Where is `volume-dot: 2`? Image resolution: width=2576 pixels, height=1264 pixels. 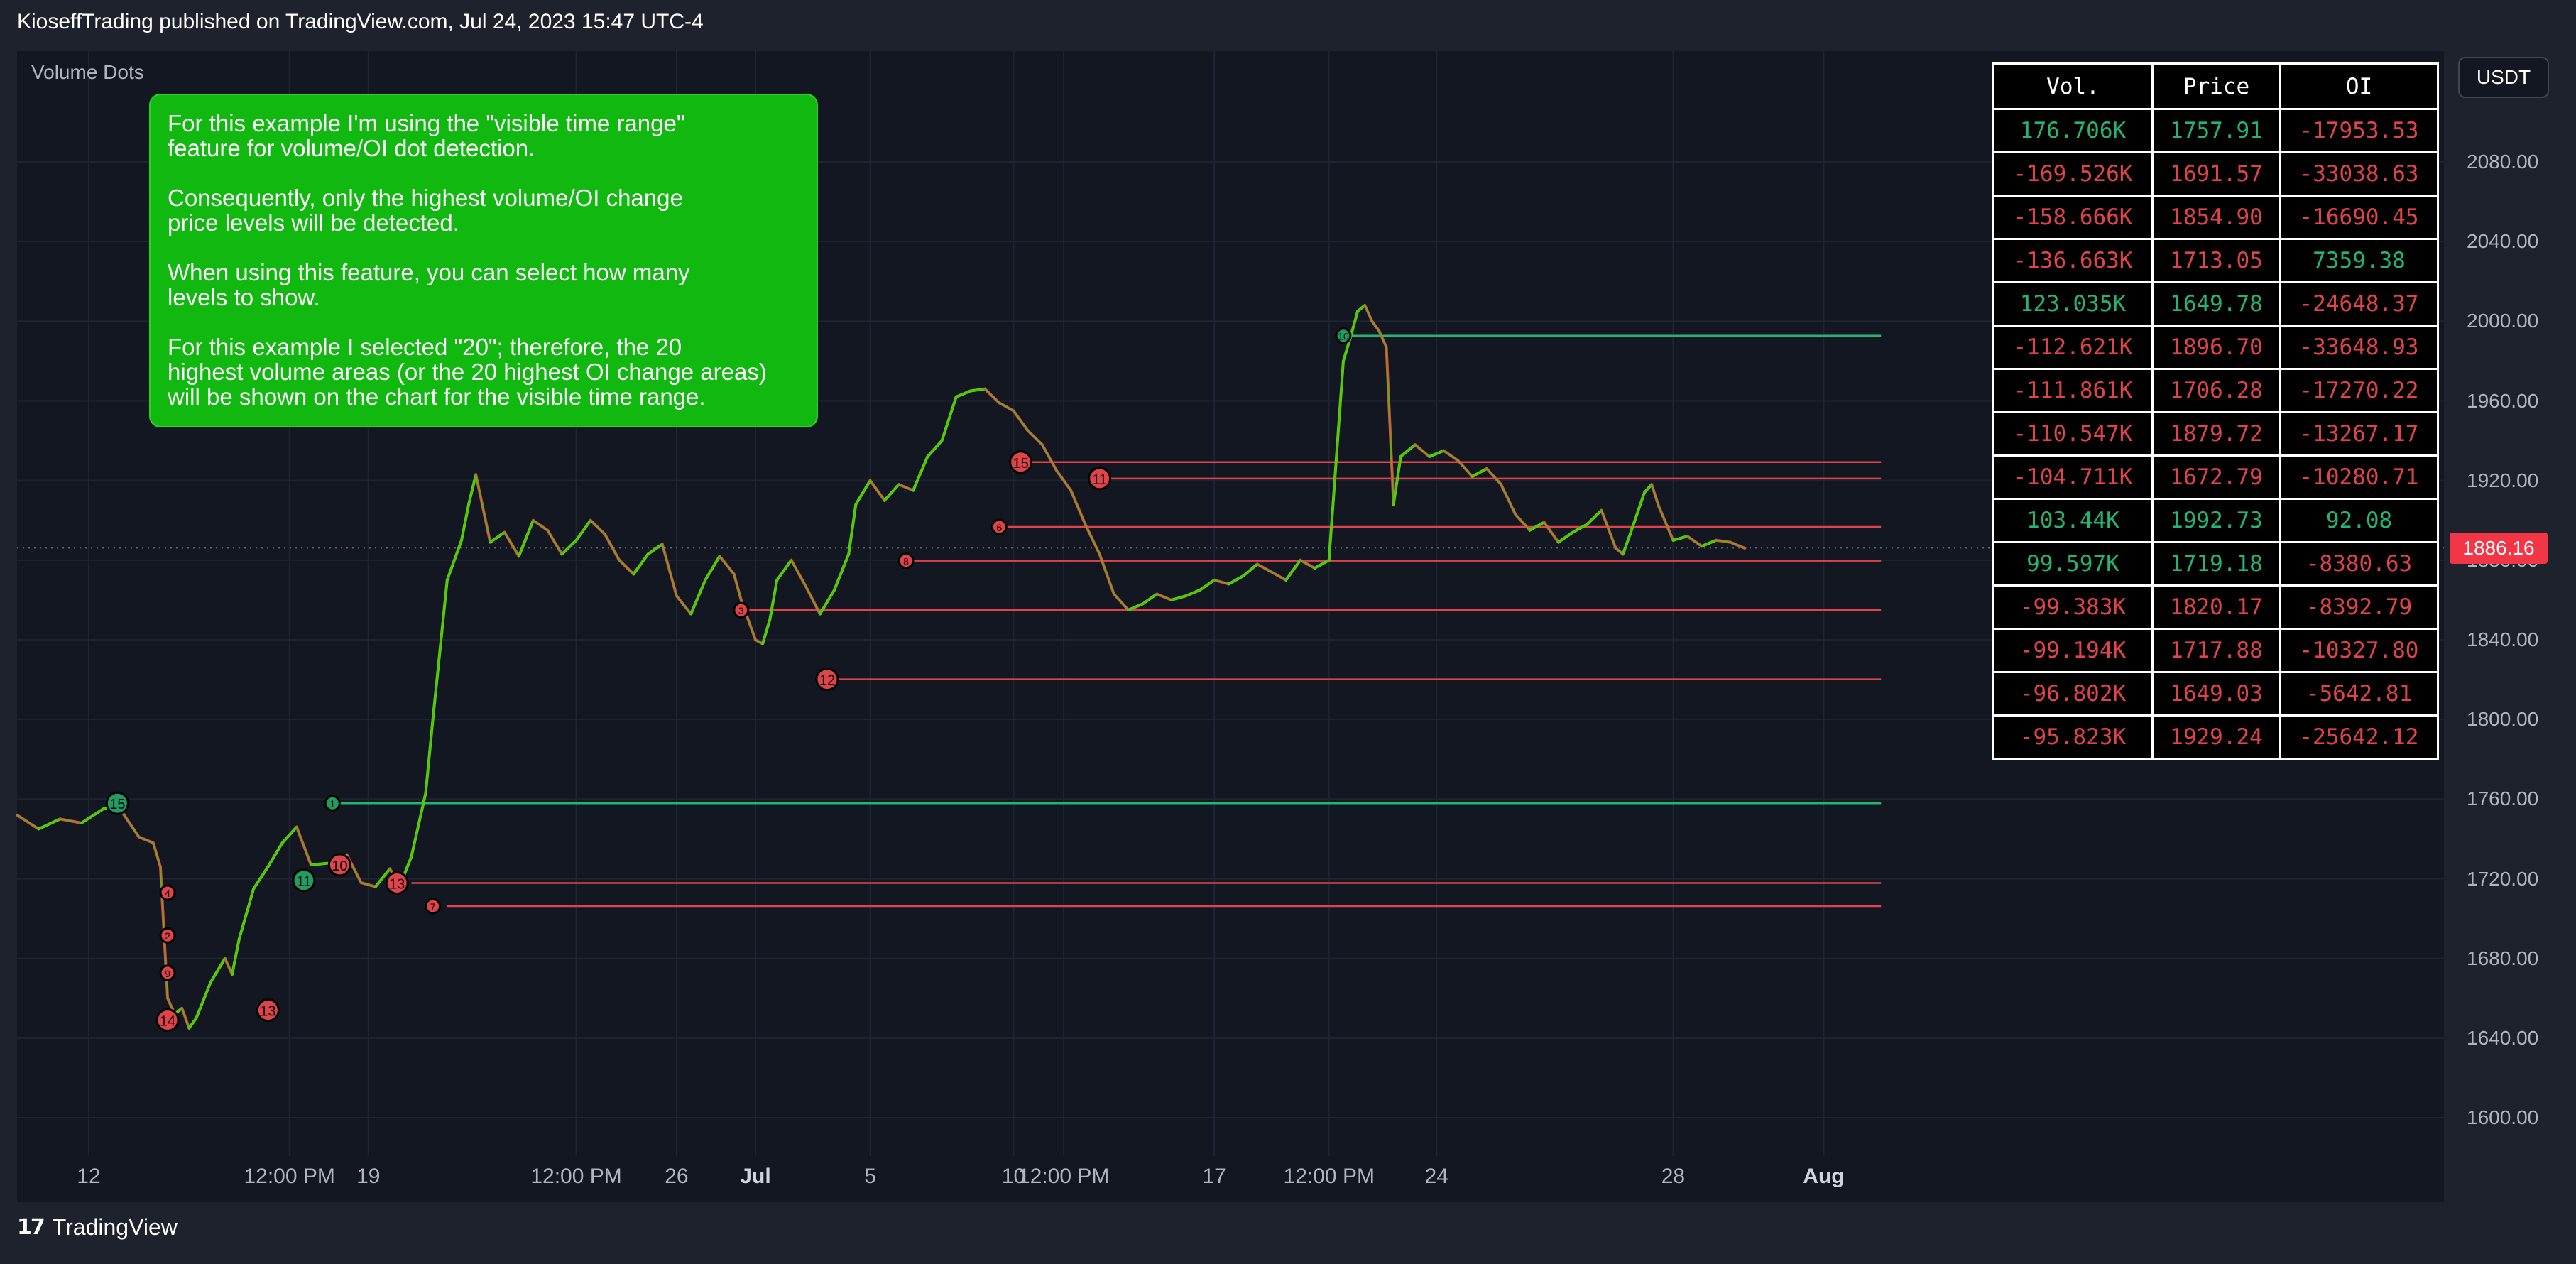
volume-dot: 2 is located at coordinates (167, 935).